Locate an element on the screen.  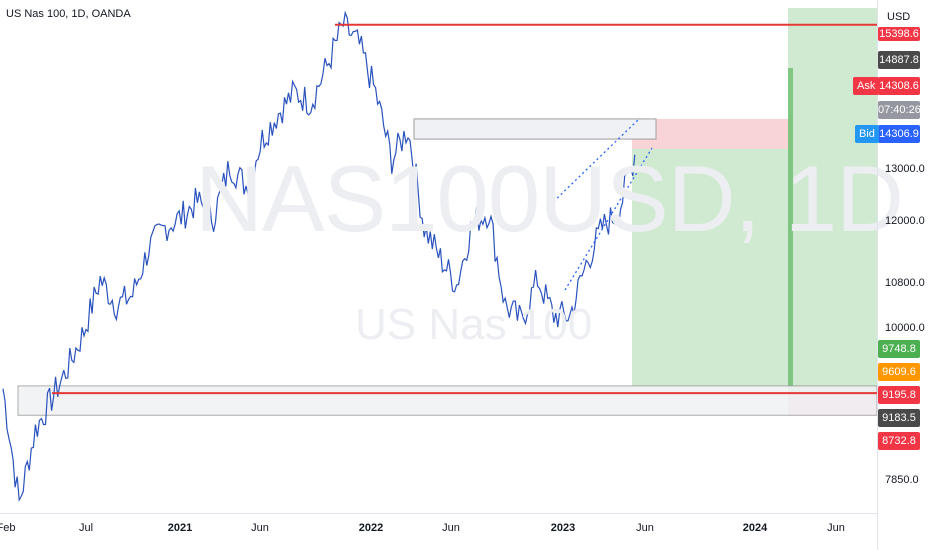
price-axis-divider is located at coordinates (877, 275).